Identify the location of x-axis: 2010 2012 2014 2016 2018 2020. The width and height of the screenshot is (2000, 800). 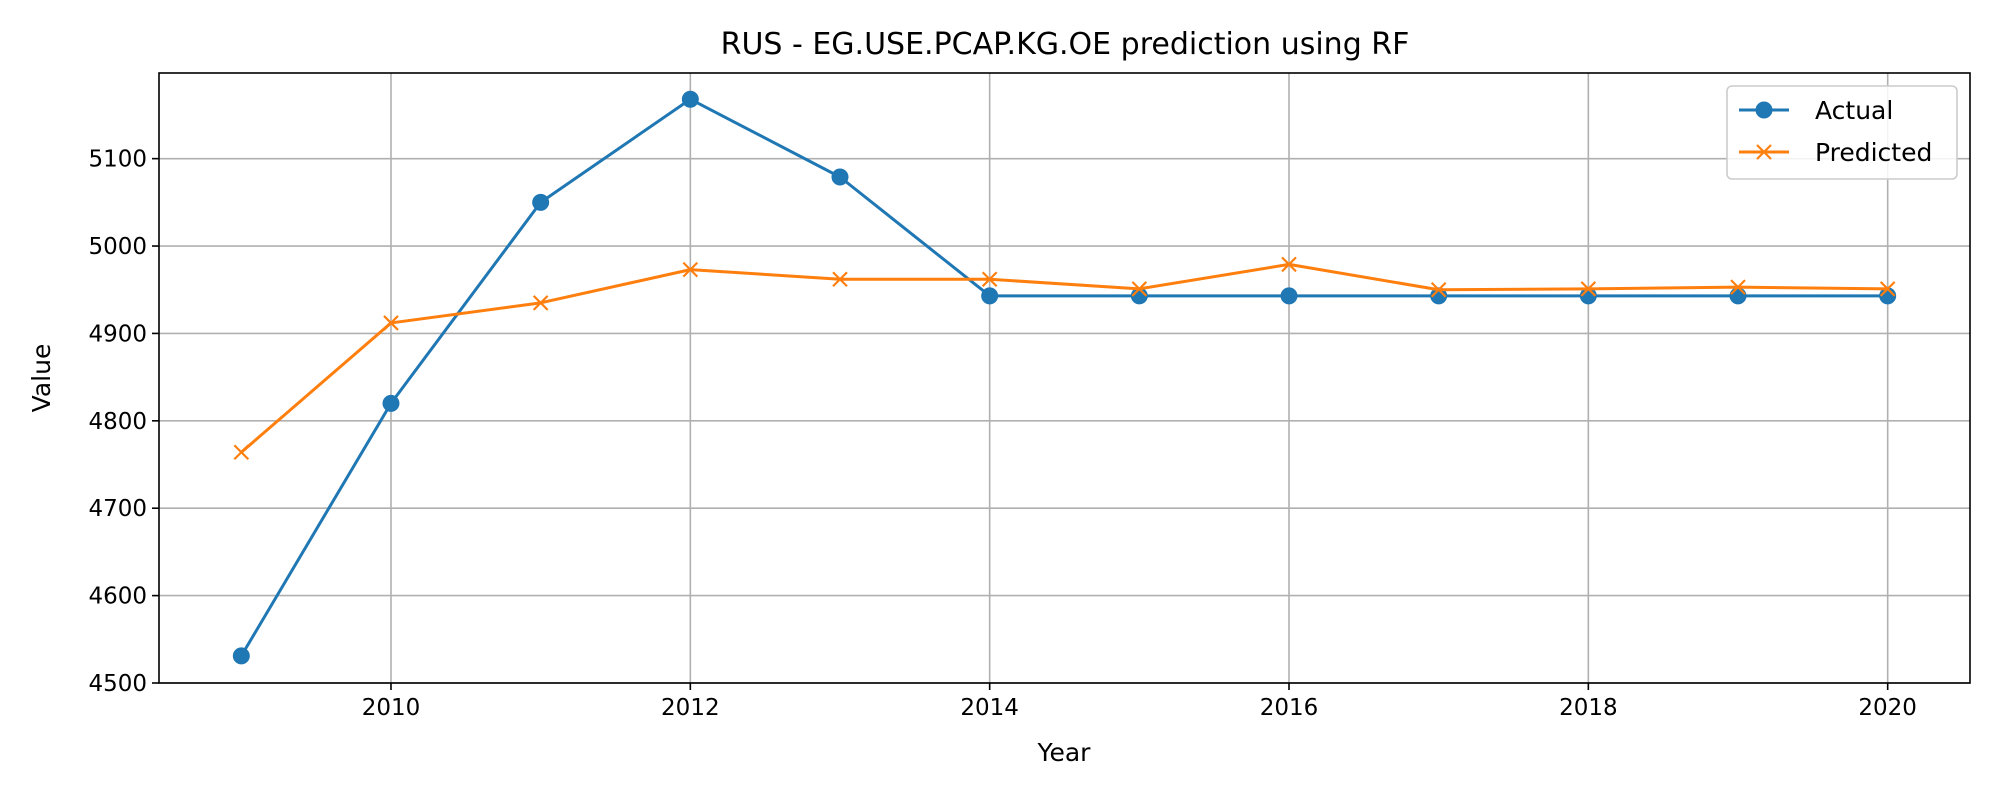
(1139, 702).